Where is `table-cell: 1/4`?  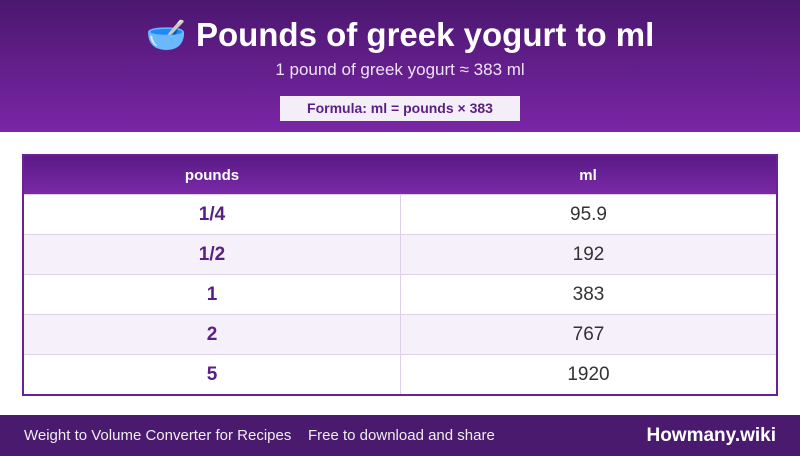 table-cell: 1/4 is located at coordinates (212, 214).